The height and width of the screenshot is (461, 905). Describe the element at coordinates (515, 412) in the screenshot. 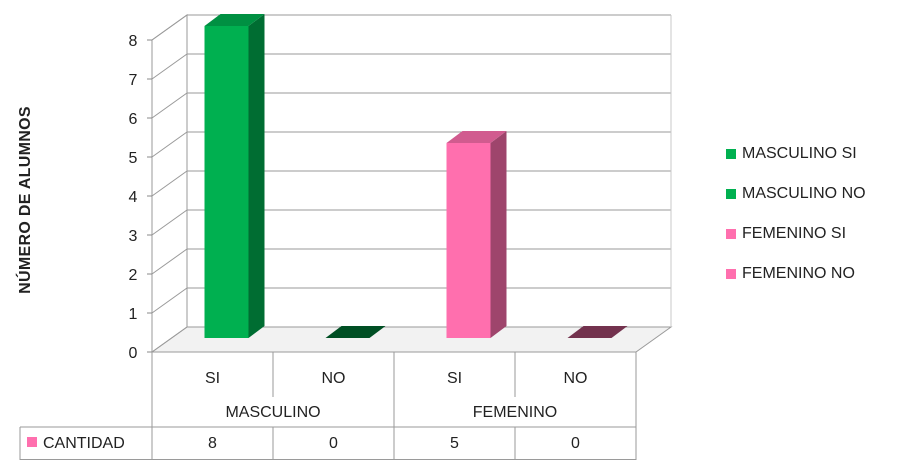

I see `x-group-label: FEMENINO` at that location.